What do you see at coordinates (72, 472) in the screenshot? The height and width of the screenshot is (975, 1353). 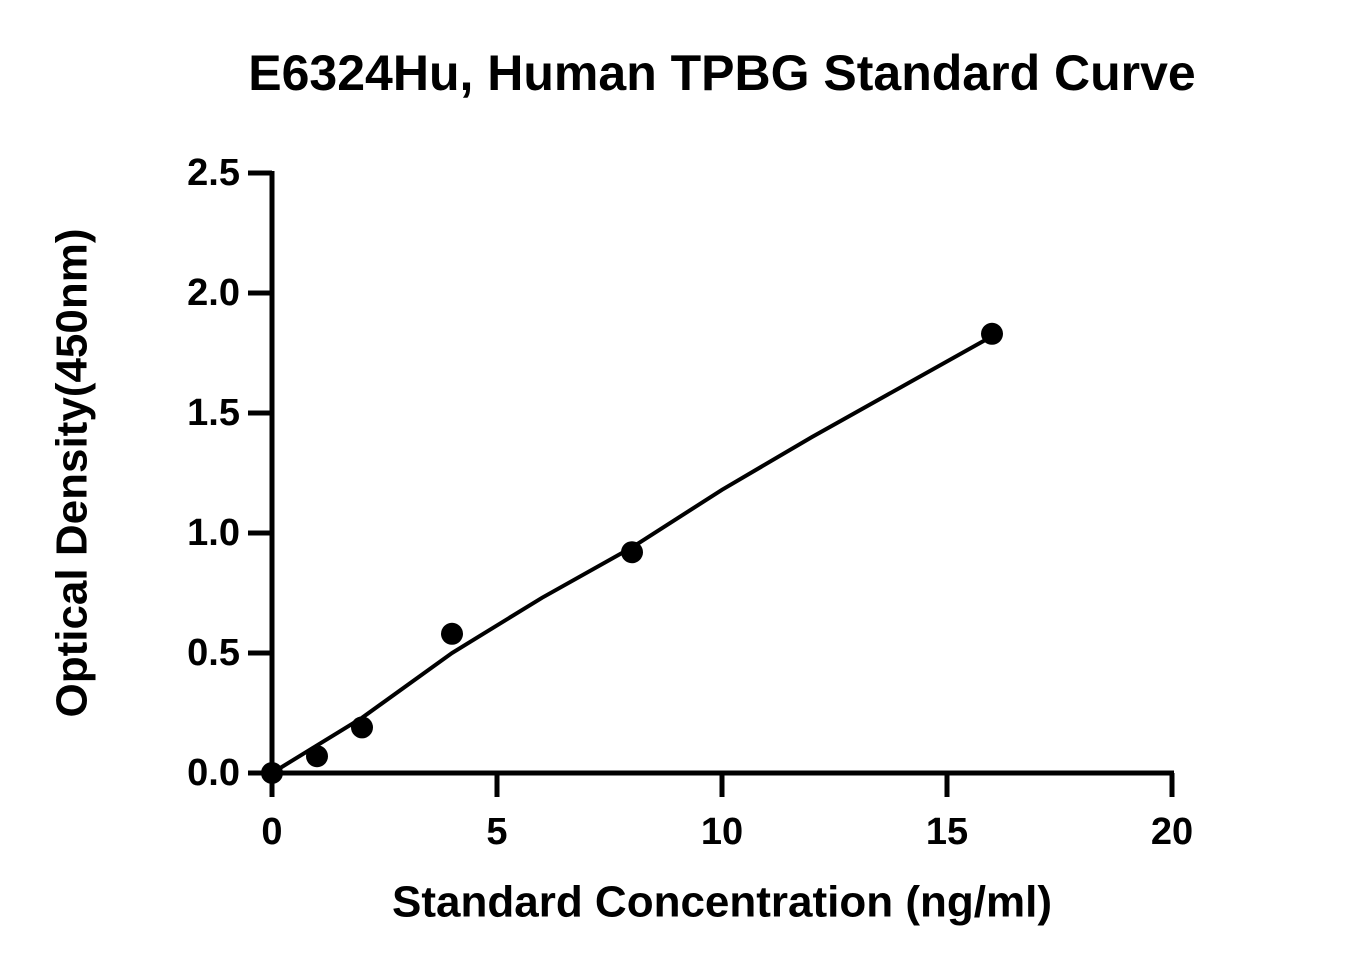 I see `y-axis-label: Optical Density(450nm)` at bounding box center [72, 472].